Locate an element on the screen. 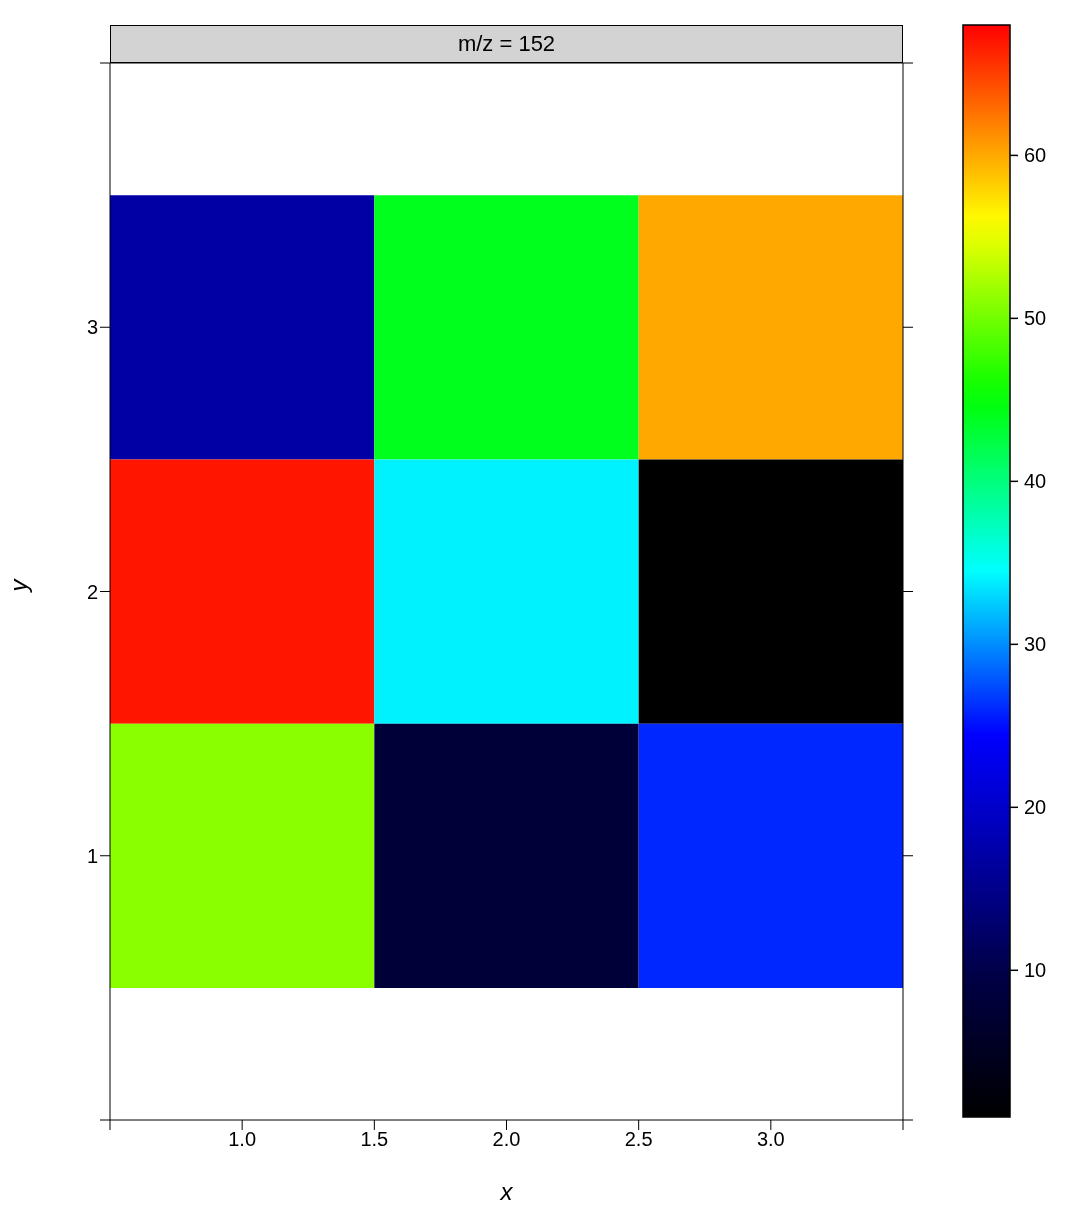 The image size is (1067, 1222). x-tick-label: 1.0 is located at coordinates (242, 1139).